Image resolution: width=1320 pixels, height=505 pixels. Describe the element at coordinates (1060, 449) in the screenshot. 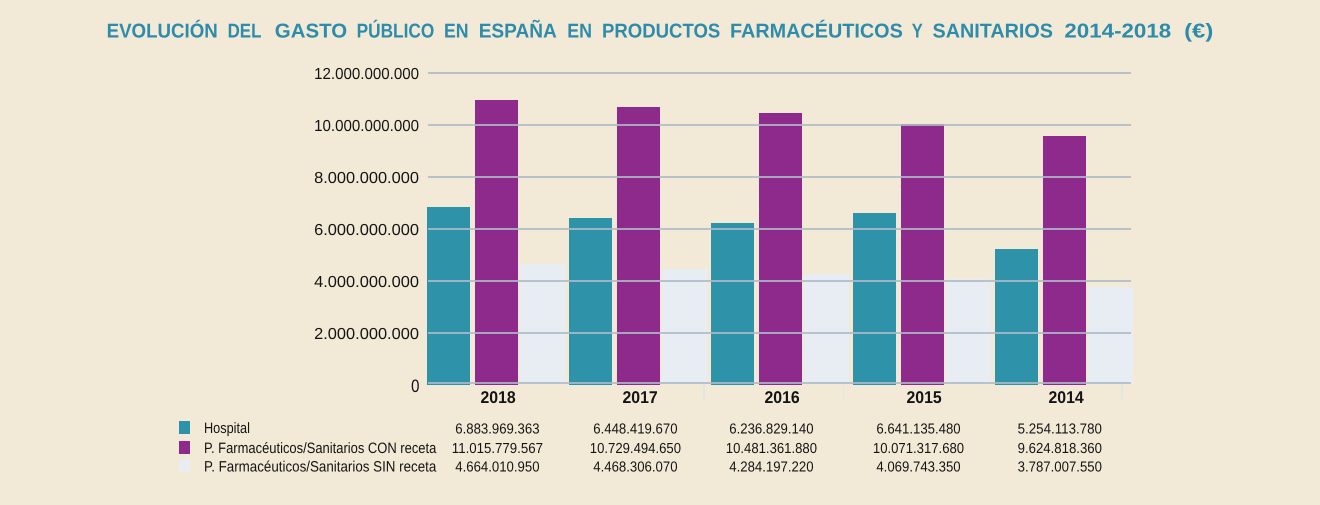

I see `svg-text: 9.624.818.360` at that location.